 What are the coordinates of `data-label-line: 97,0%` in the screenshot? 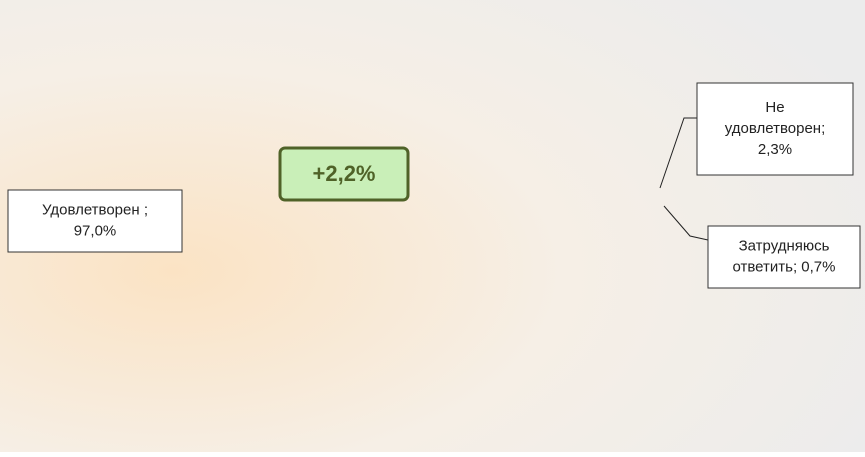 It's located at (95, 230).